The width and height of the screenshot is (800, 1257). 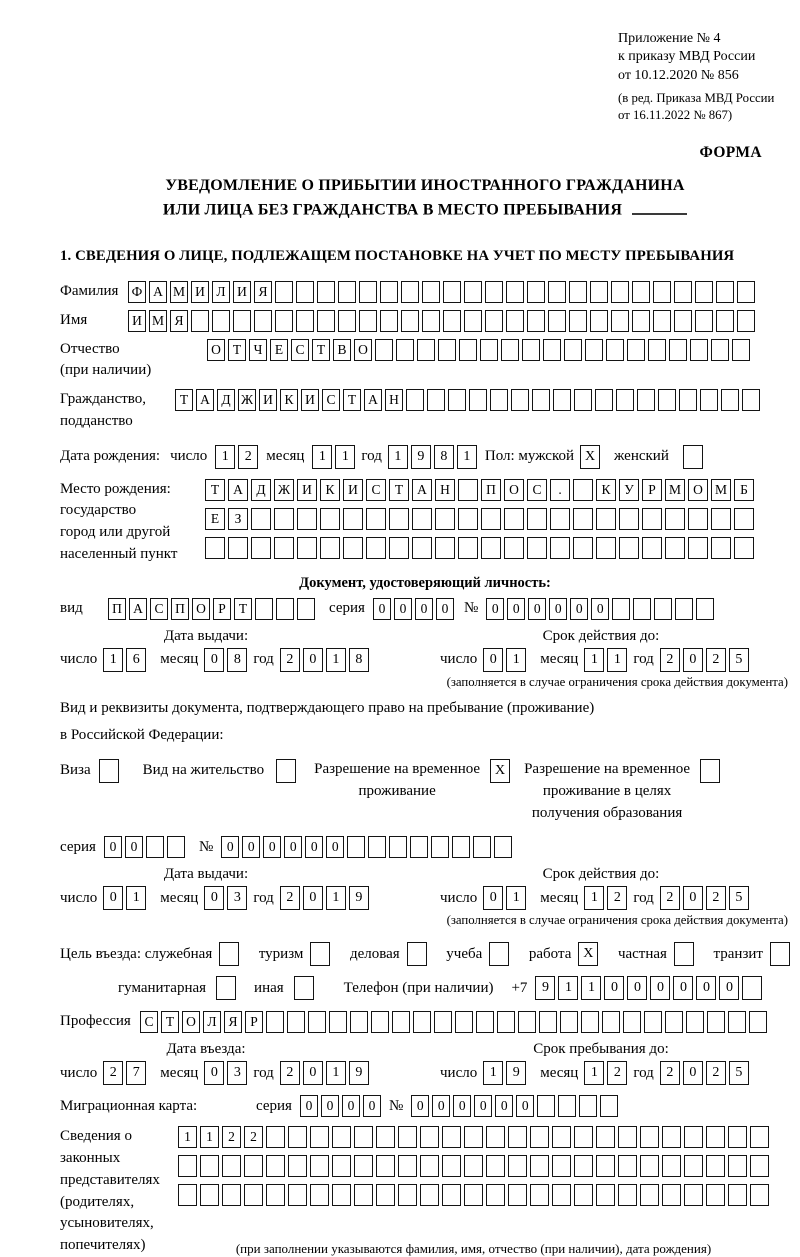 I want to click on char-box: З, so click(x=238, y=518).